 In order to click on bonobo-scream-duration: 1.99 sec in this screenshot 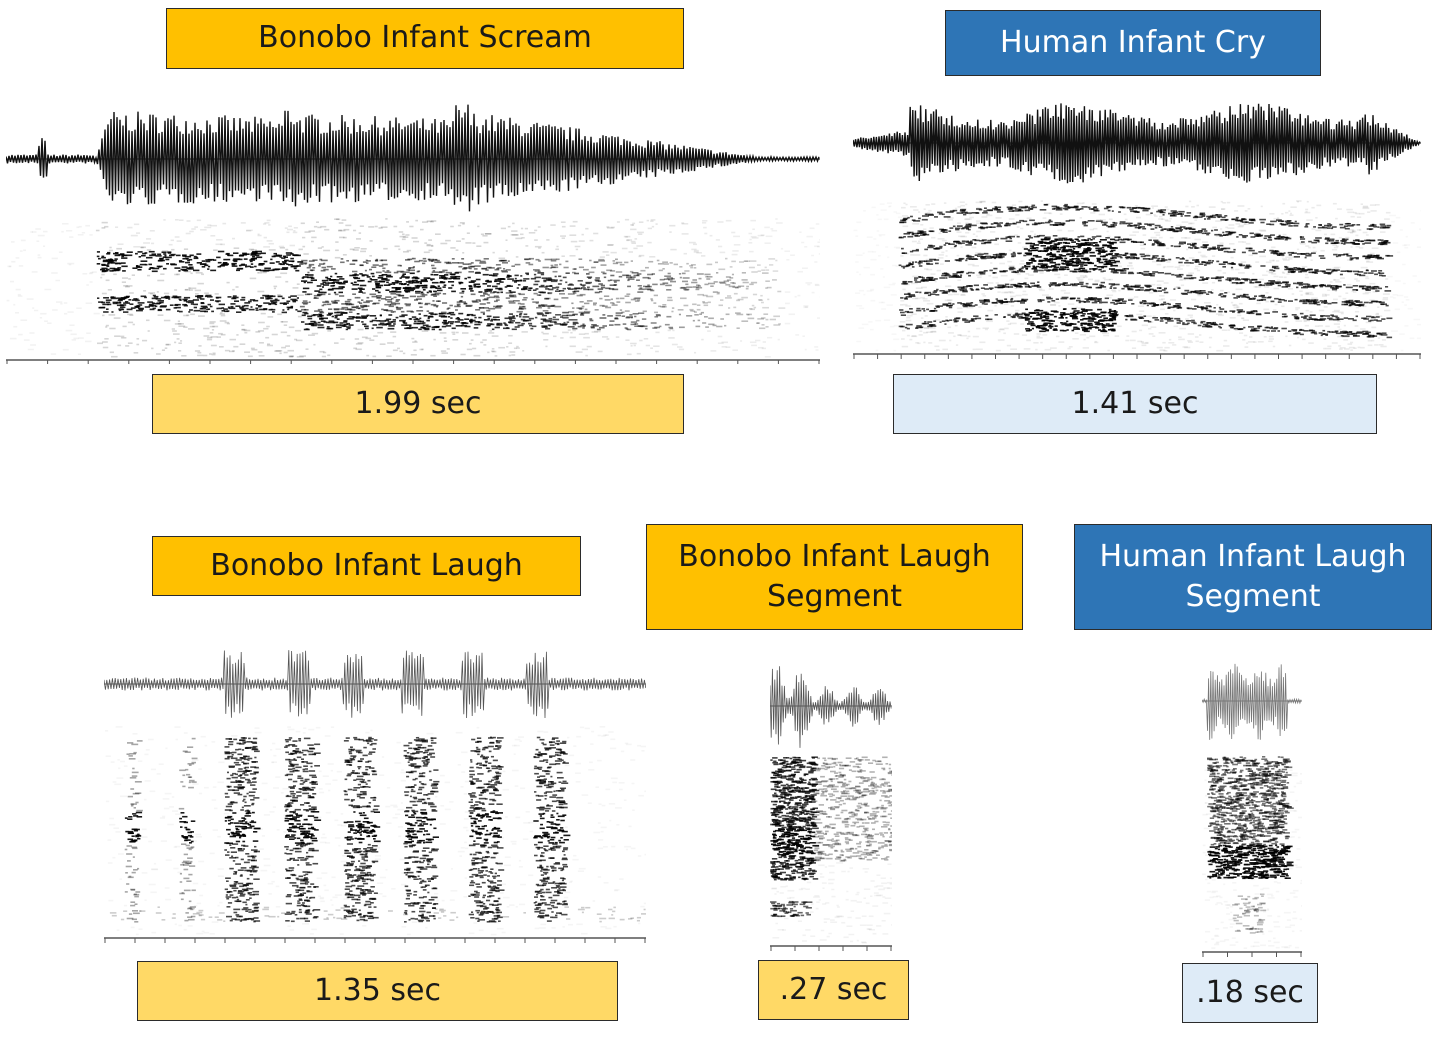, I will do `click(418, 404)`.